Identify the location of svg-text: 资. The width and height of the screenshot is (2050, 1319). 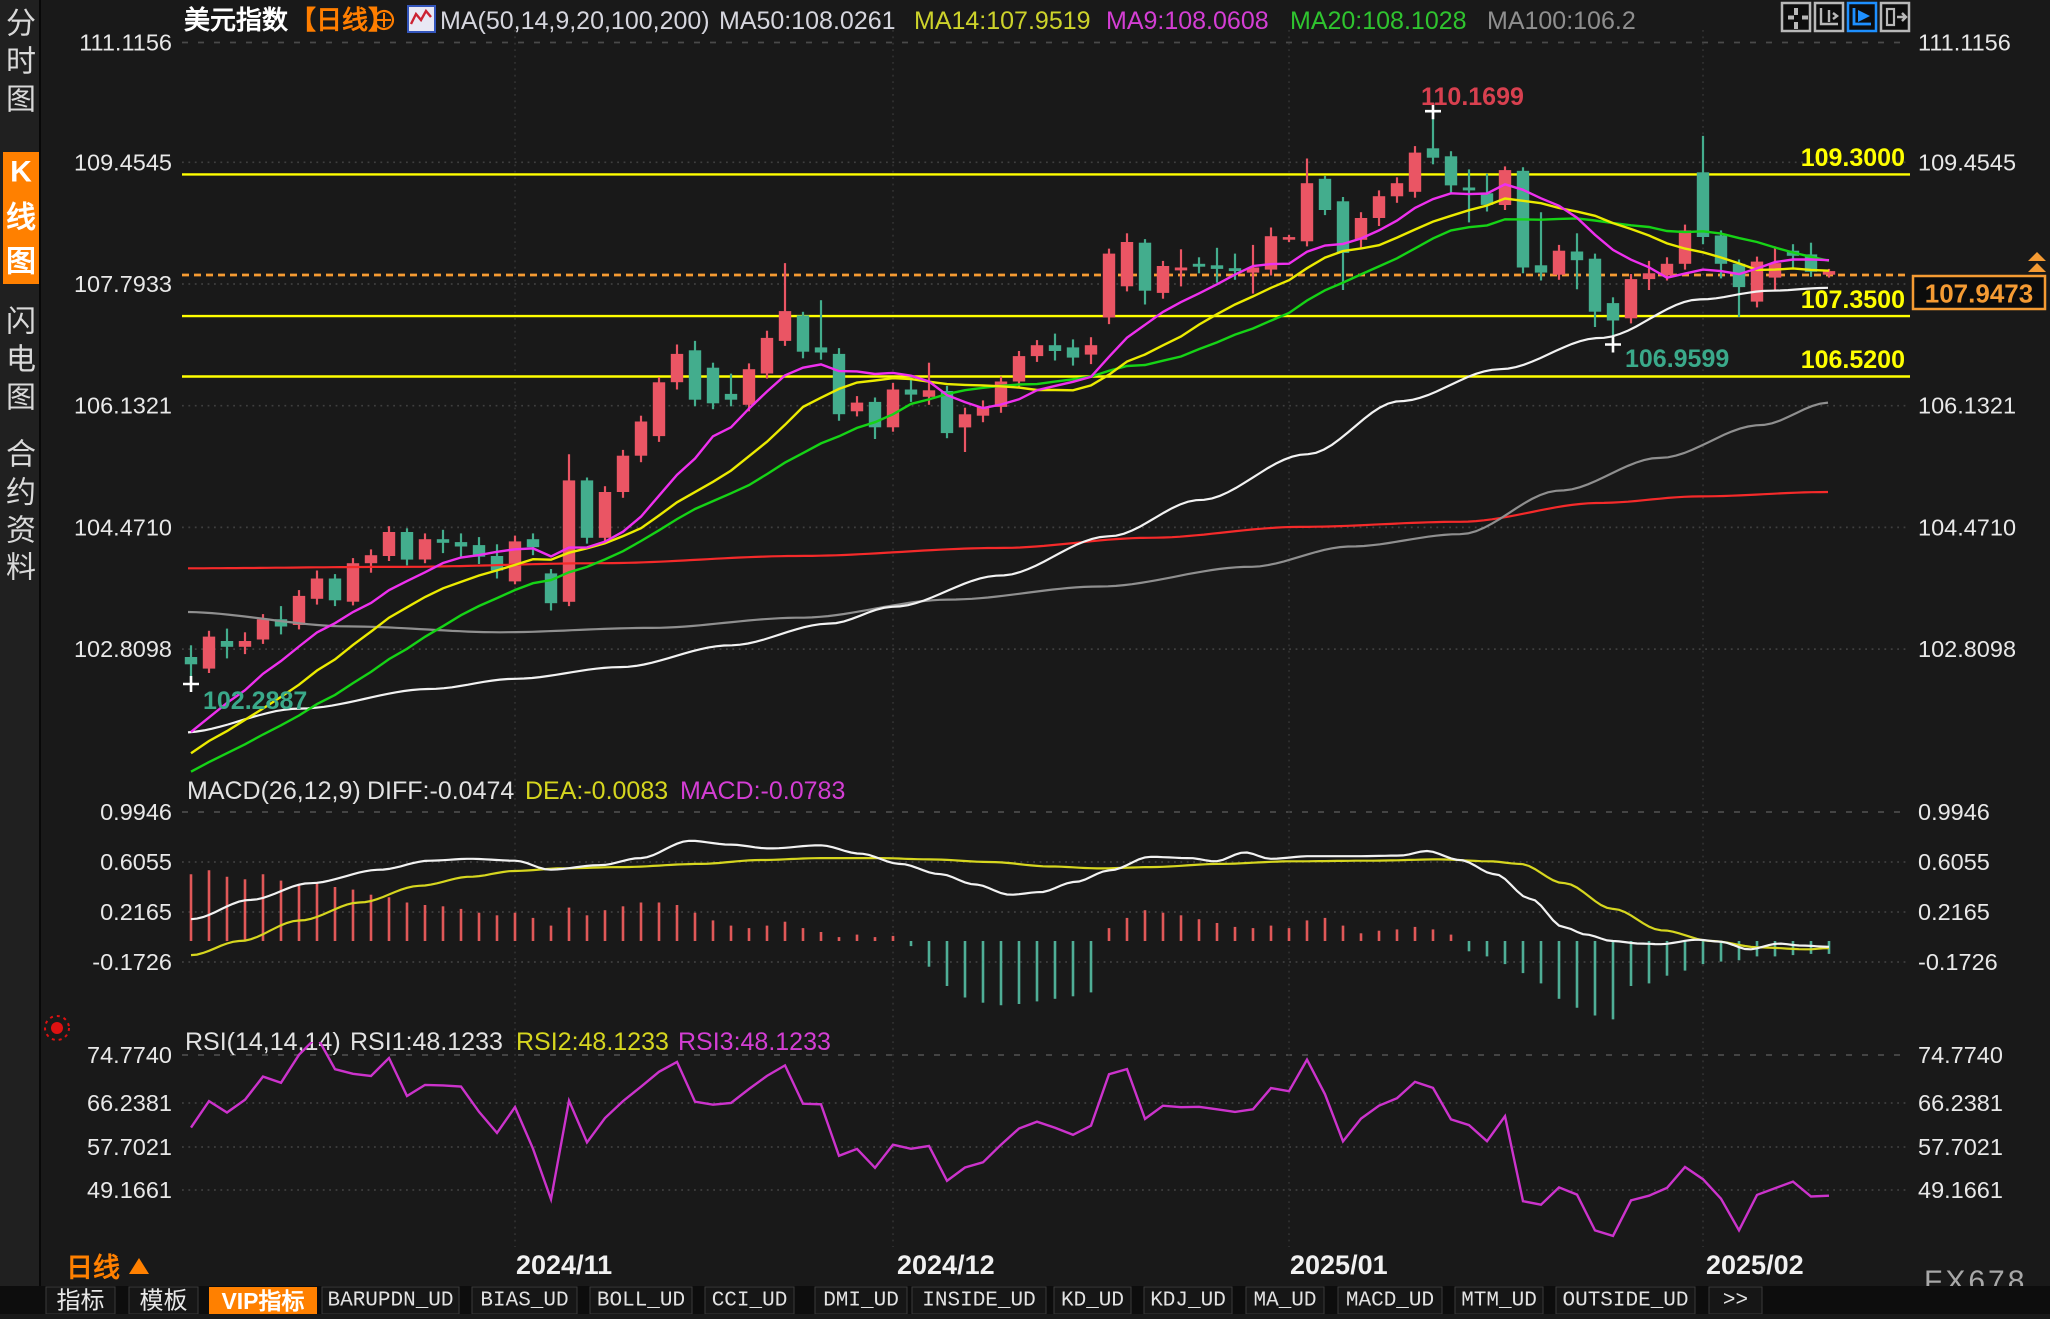
(21, 531).